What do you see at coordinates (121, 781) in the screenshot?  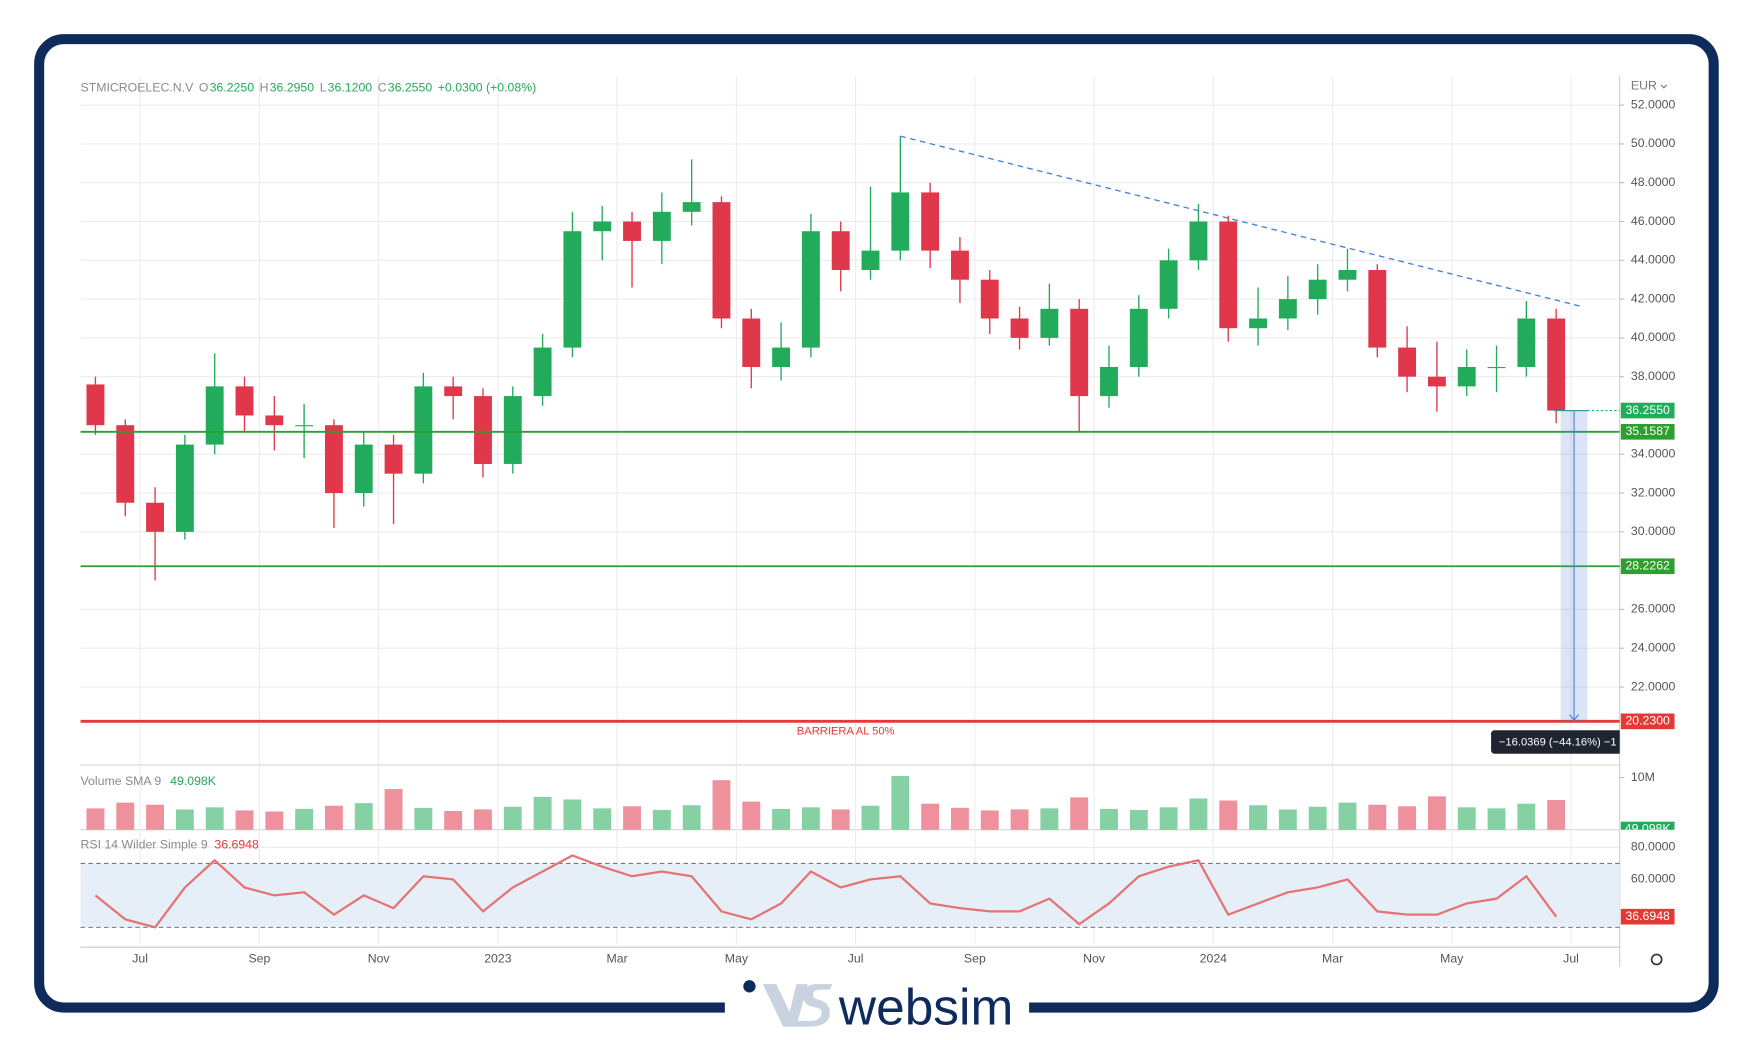 I see `volume-title: Volume SMA 9` at bounding box center [121, 781].